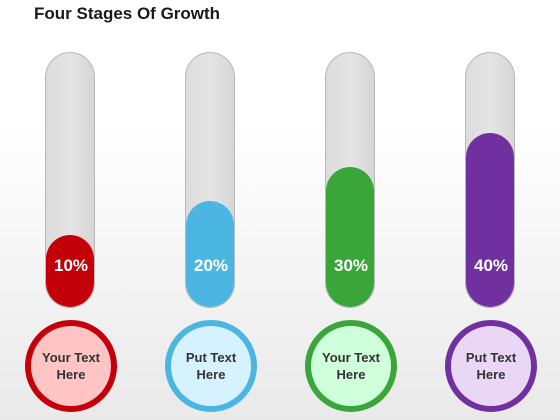 This screenshot has height=420, width=560. What do you see at coordinates (210, 180) in the screenshot?
I see `stage-2-tube` at bounding box center [210, 180].